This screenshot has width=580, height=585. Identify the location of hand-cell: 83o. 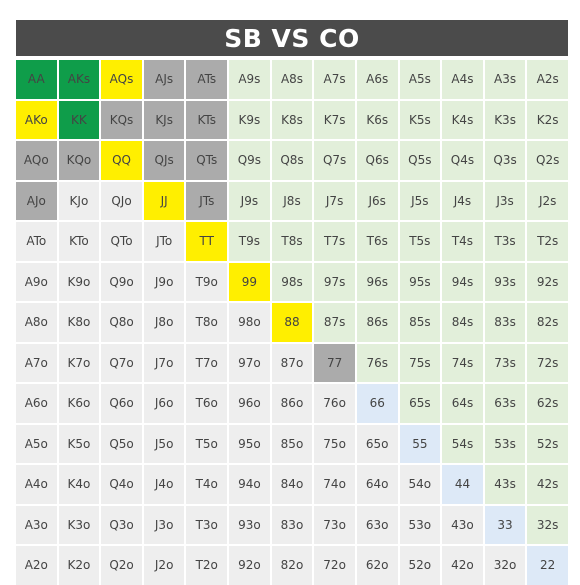
(292, 524).